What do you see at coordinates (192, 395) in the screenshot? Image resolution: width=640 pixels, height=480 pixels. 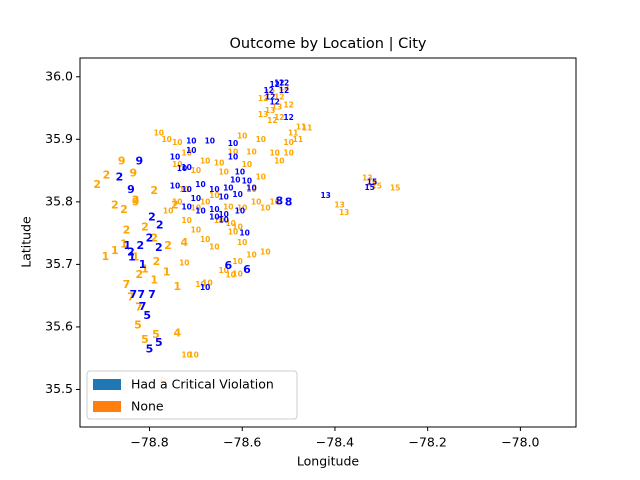 I see `legend: Had a Critical Violation None` at bounding box center [192, 395].